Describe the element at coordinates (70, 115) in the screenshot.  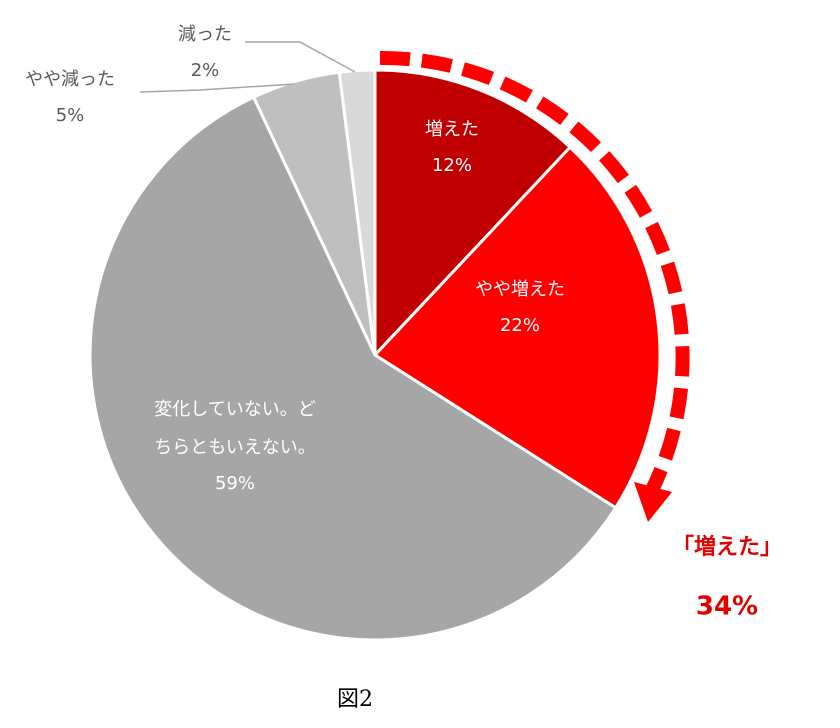
I see `value-label: 5%` at that location.